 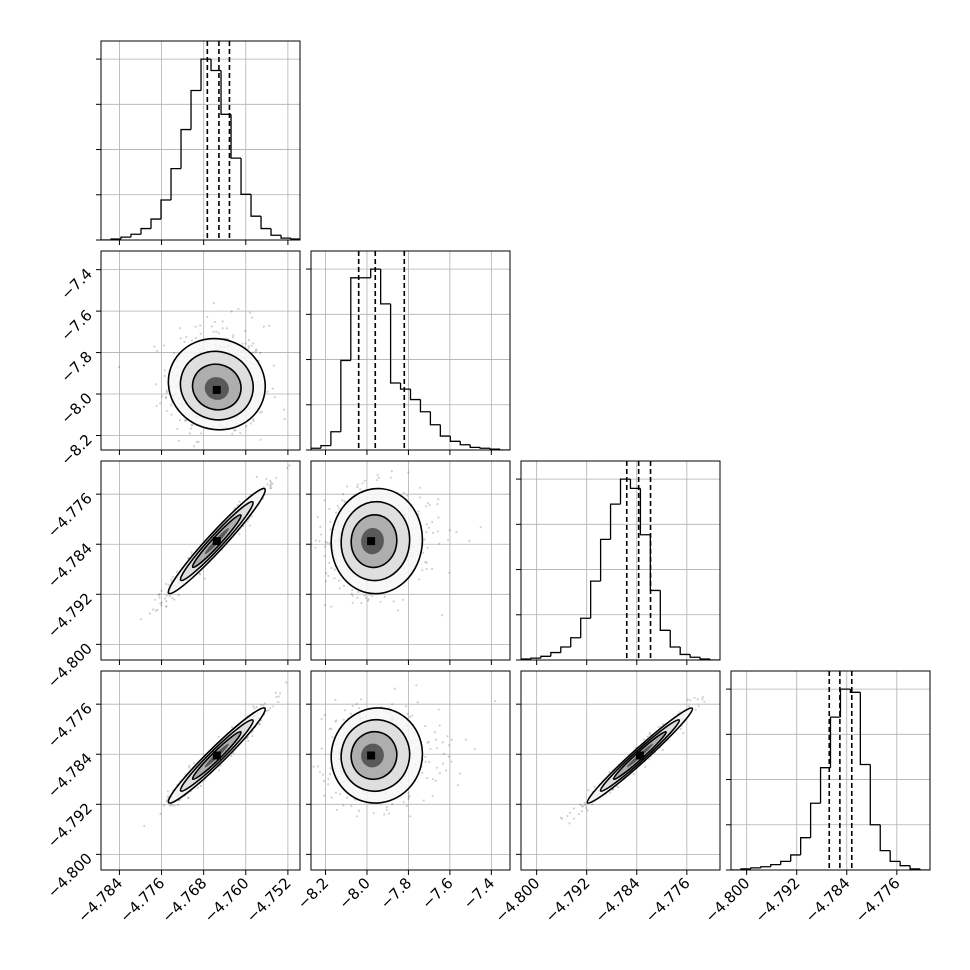 What do you see at coordinates (70, 725) in the screenshot?
I see `y-tick-label: −4.776` at bounding box center [70, 725].